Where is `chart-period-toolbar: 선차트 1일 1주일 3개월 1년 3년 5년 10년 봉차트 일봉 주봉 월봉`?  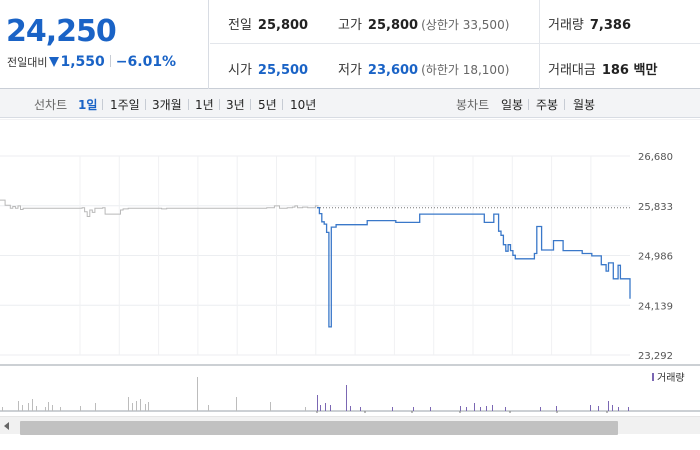 chart-period-toolbar: 선차트 1일 1주일 3개월 1년 3년 5년 10년 봉차트 일봉 주봉 월봉 is located at coordinates (350, 103).